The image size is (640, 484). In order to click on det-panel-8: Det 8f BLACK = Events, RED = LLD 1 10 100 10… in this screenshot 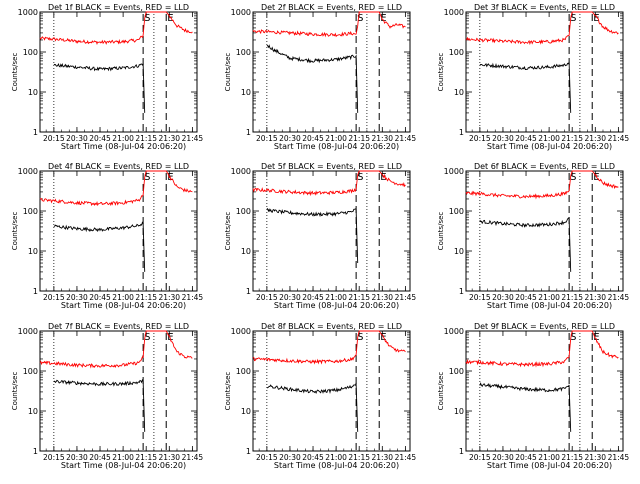, I will do `click(320, 396)`.